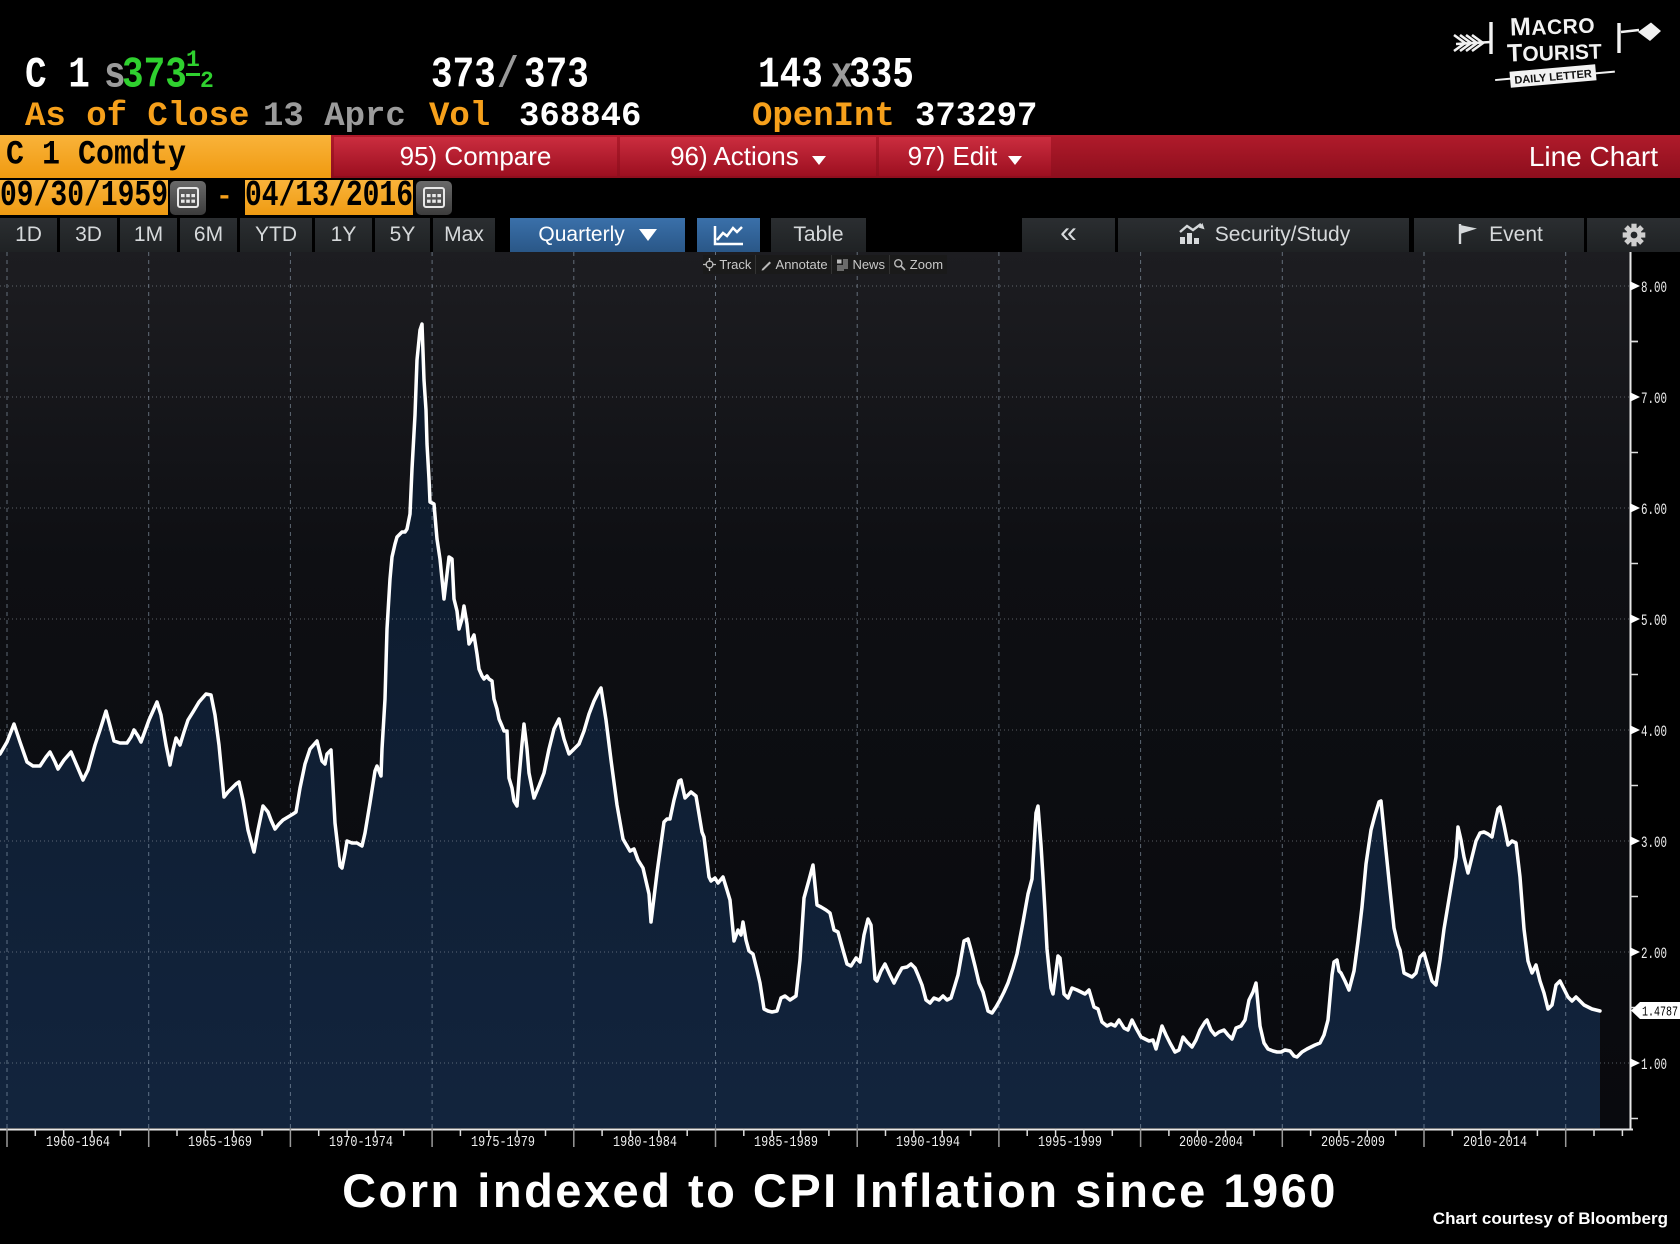 The height and width of the screenshot is (1244, 1680). Describe the element at coordinates (1555, 51) in the screenshot. I see `svg-text: TOURIST` at that location.